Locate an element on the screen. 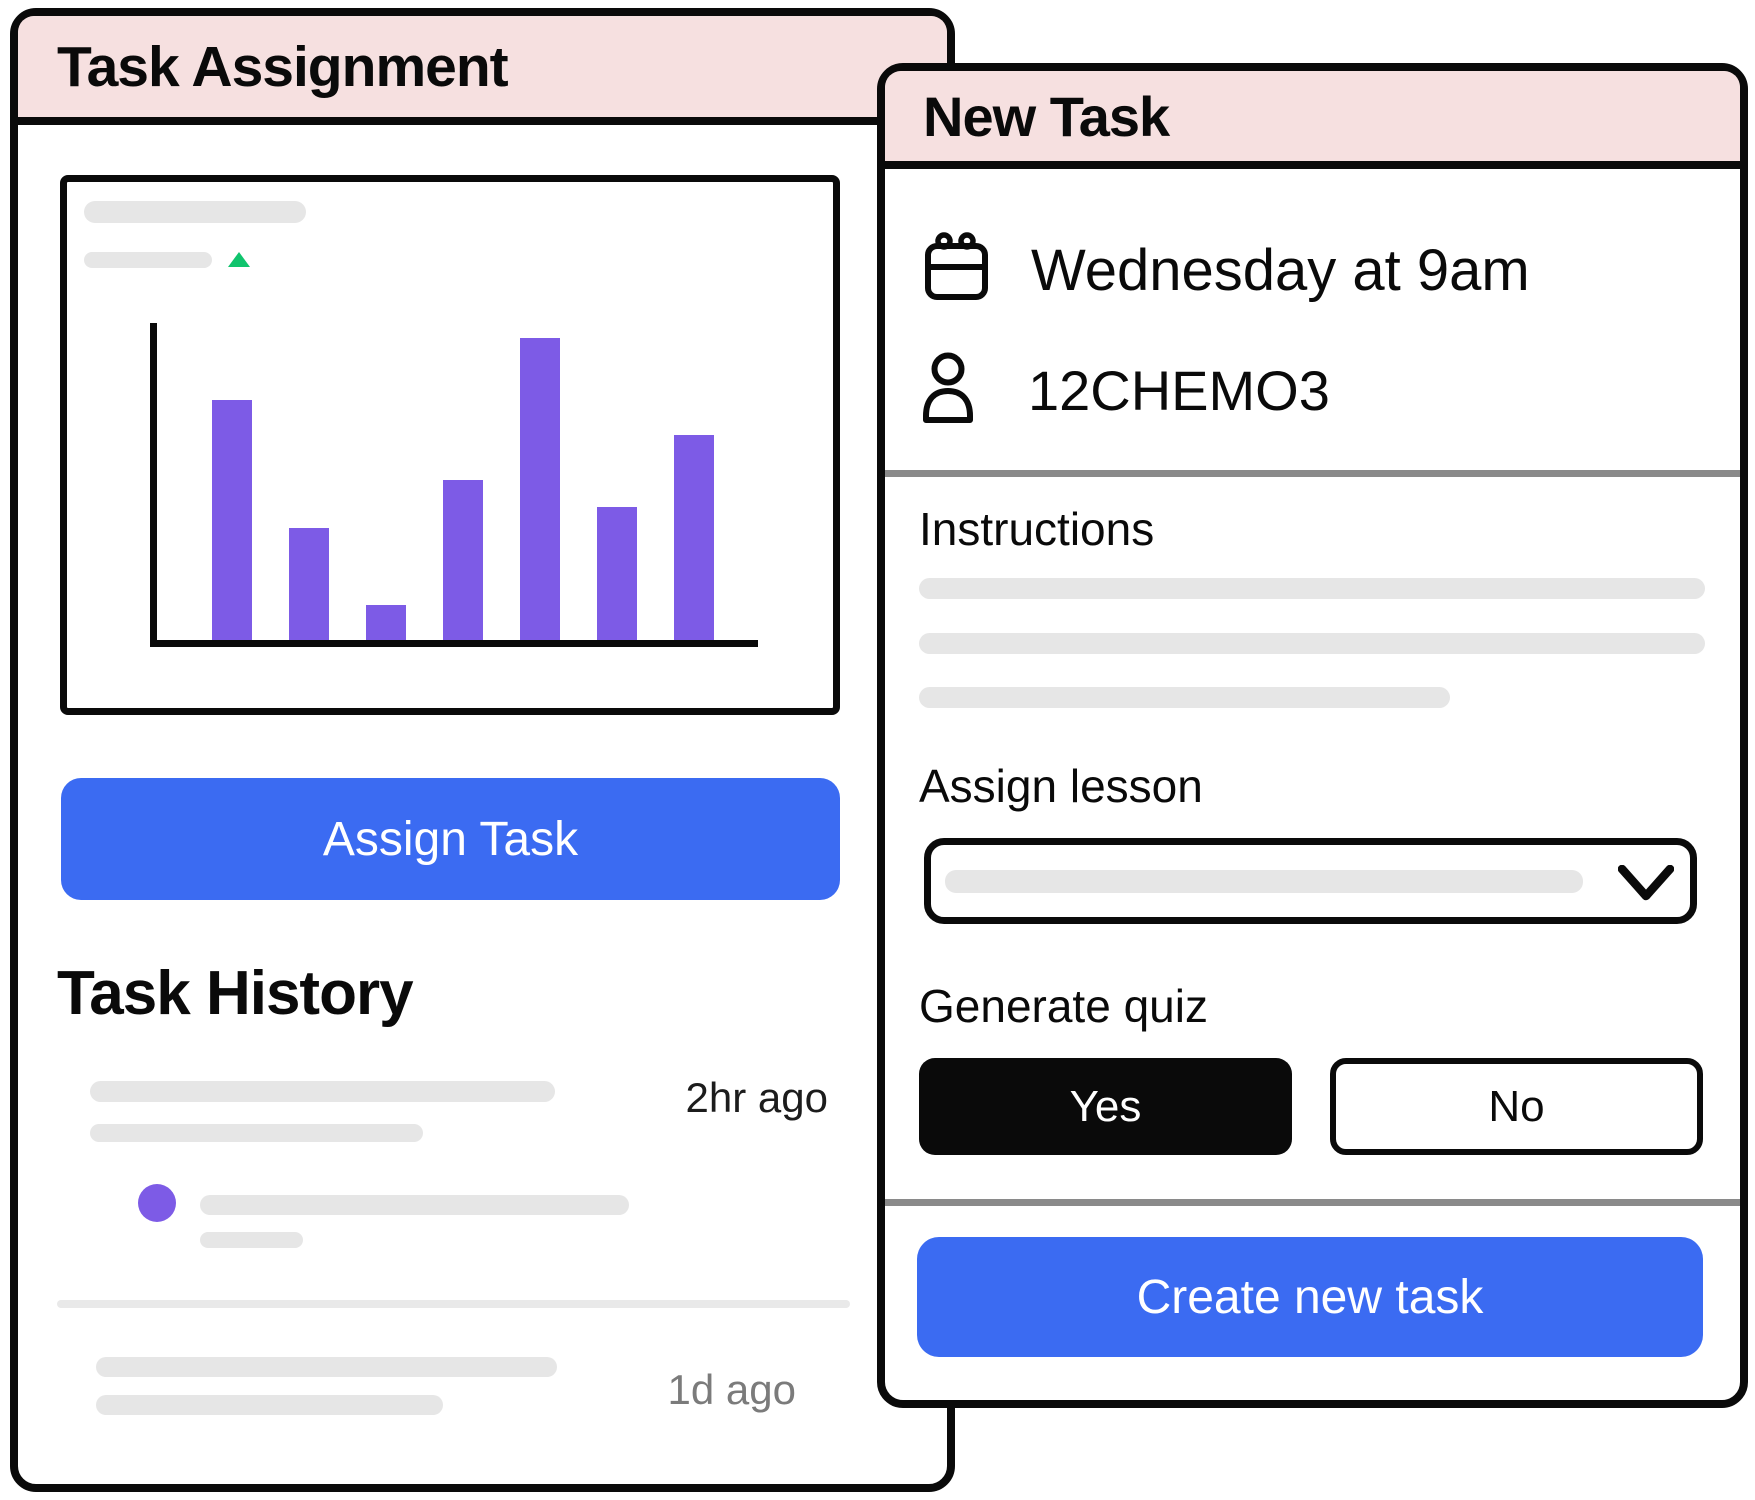 Image resolution: width=1755 pixels, height=1500 pixels. create-new-task-label: Create new task is located at coordinates (1310, 1297).